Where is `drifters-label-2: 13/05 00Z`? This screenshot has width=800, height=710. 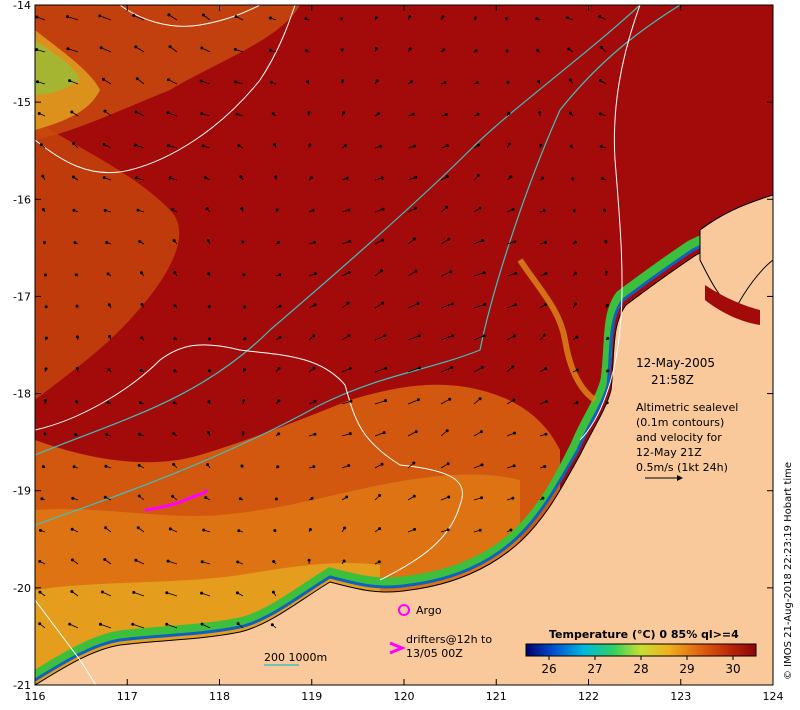
drifters-label-2: 13/05 00Z is located at coordinates (434, 653).